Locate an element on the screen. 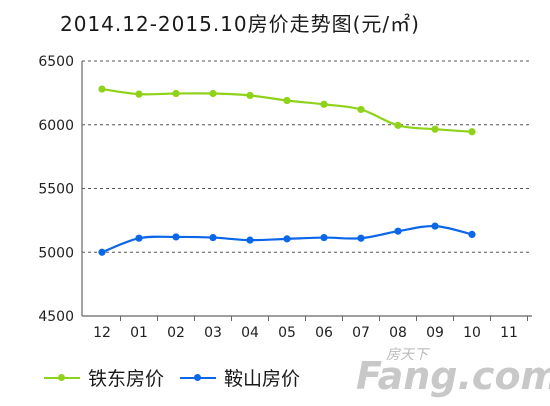  legend-item-tiedong: 铁东房价 is located at coordinates (104, 377).